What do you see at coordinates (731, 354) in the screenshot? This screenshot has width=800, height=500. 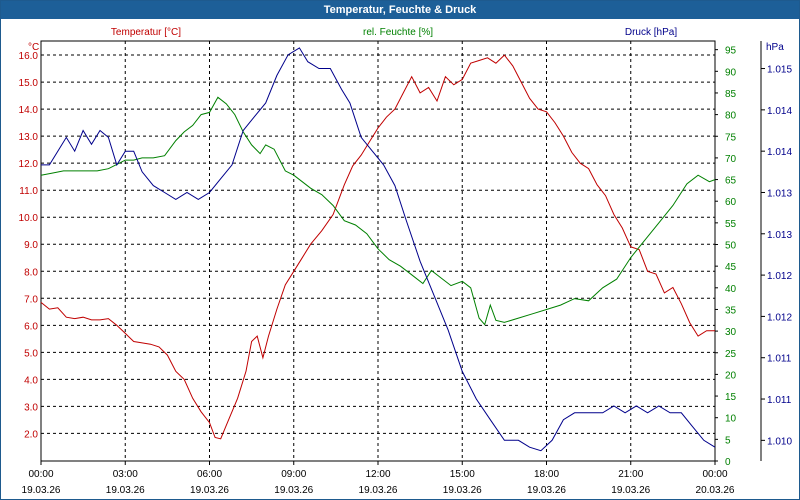 I see `humidity-tick-label: 25` at bounding box center [731, 354].